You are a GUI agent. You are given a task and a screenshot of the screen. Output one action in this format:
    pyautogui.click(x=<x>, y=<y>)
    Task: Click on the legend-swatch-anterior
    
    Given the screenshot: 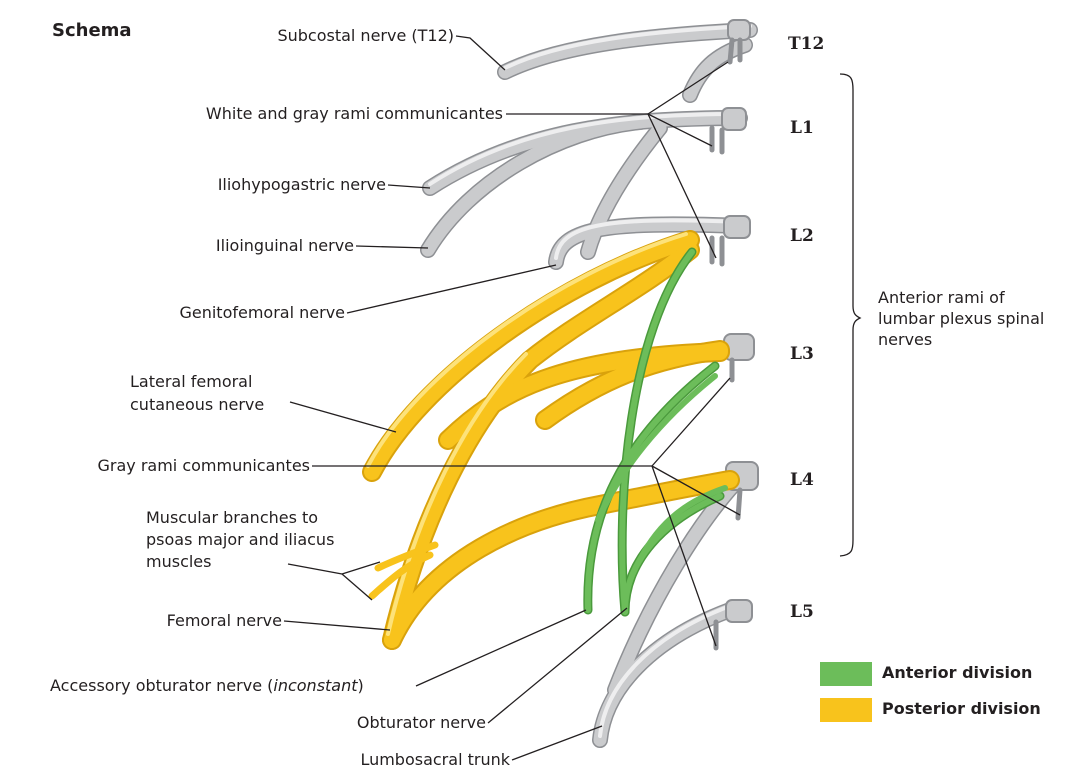 What is the action you would take?
    pyautogui.click(x=846, y=674)
    